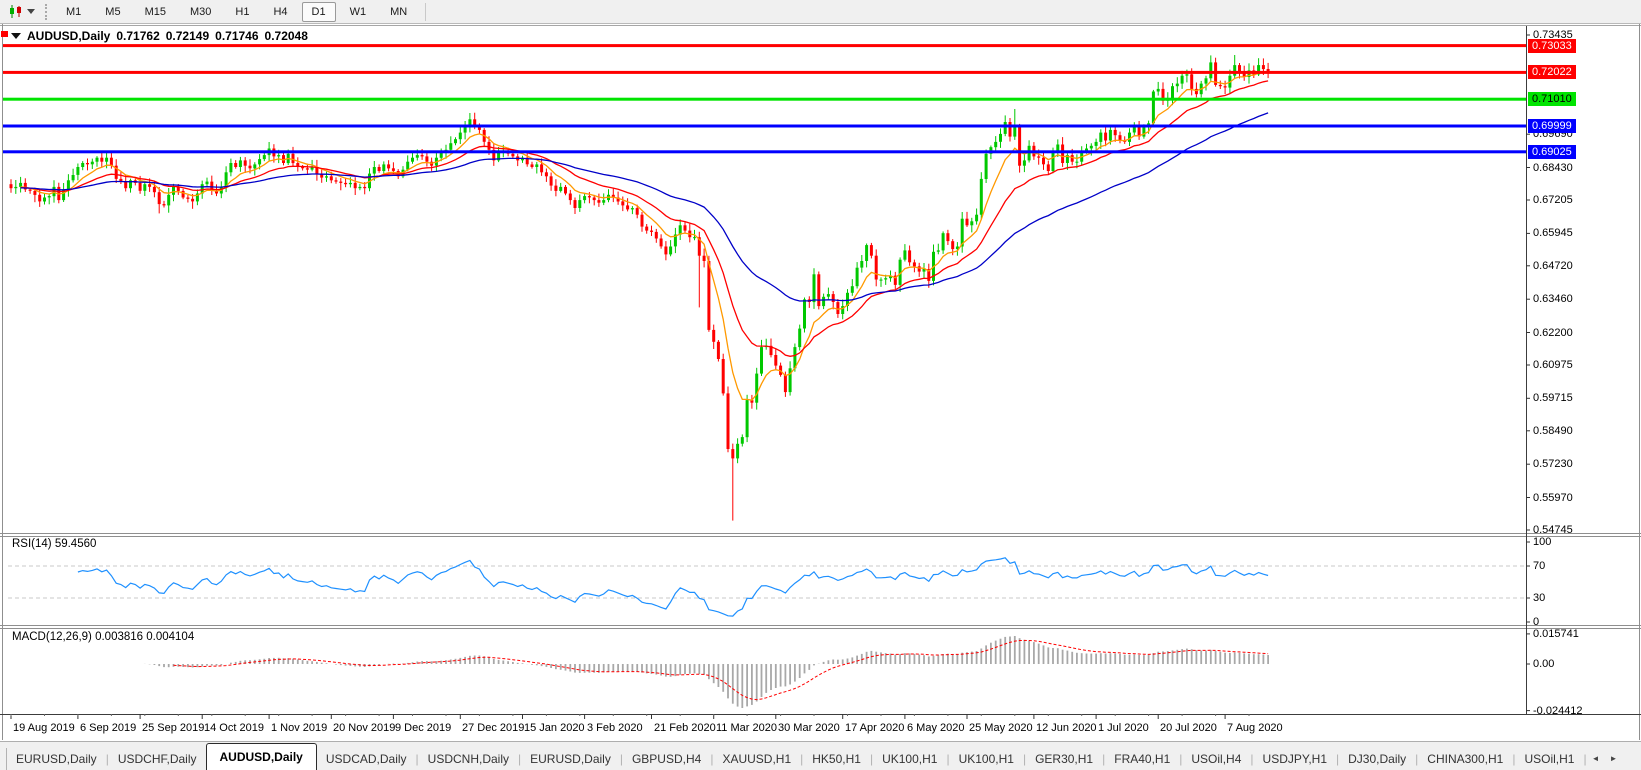  What do you see at coordinates (1553, 431) in the screenshot?
I see `price-tick-label: 0.58490` at bounding box center [1553, 431].